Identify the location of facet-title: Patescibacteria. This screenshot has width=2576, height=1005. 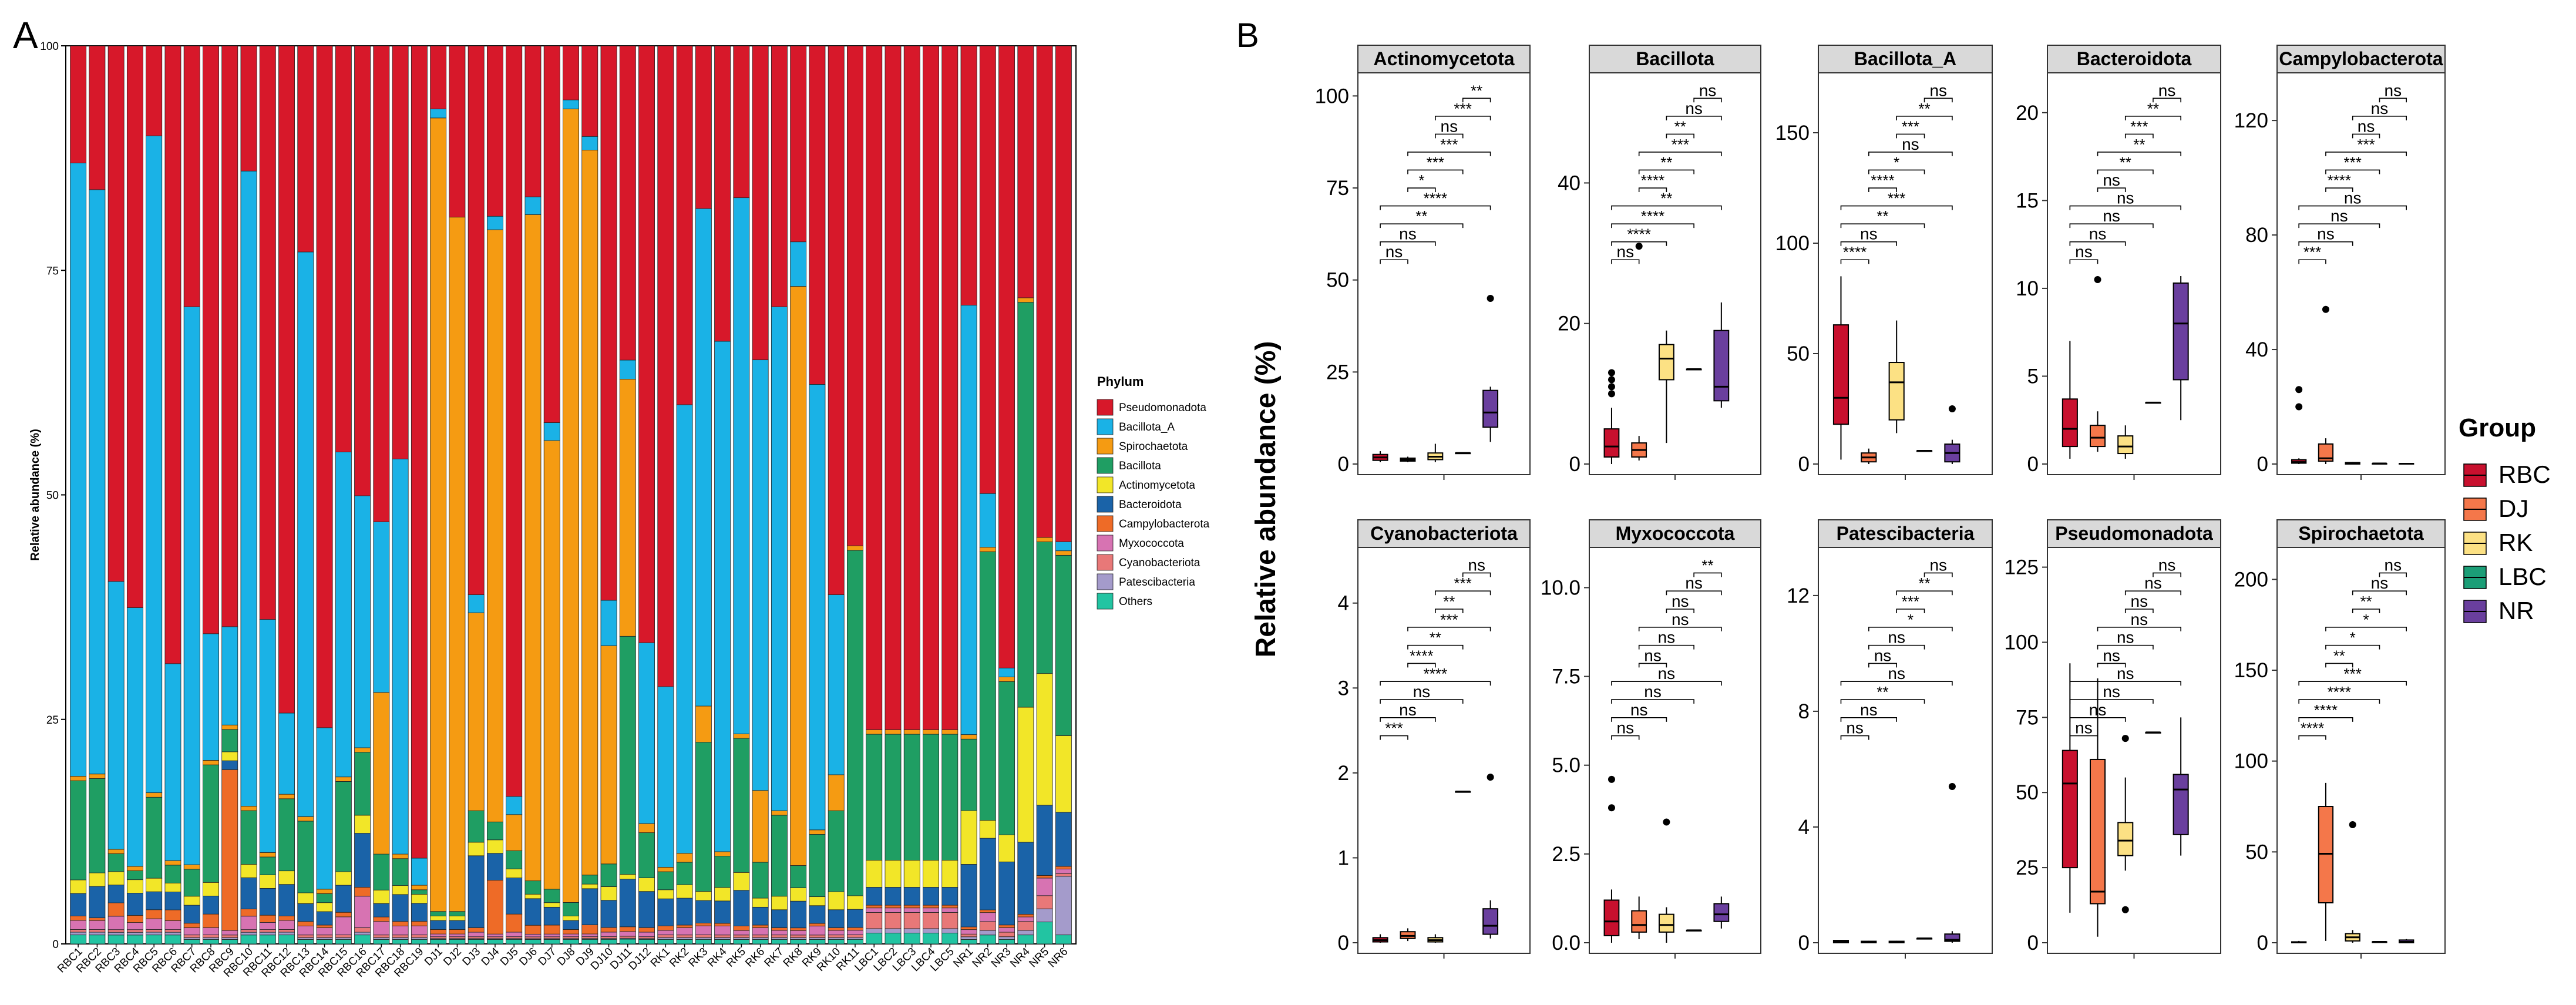
(1906, 534).